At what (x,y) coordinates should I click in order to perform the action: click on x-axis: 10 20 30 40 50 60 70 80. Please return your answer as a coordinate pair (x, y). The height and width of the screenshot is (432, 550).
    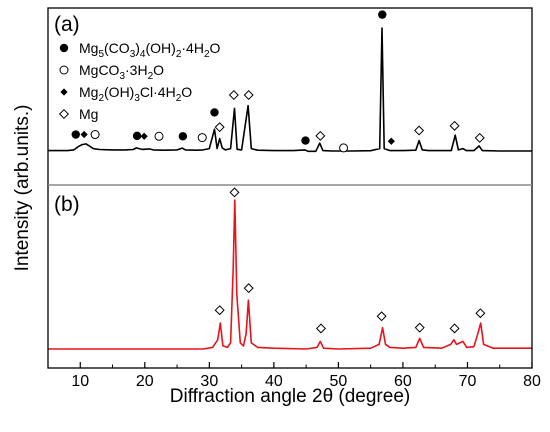
    Looking at the image, I should click on (294, 376).